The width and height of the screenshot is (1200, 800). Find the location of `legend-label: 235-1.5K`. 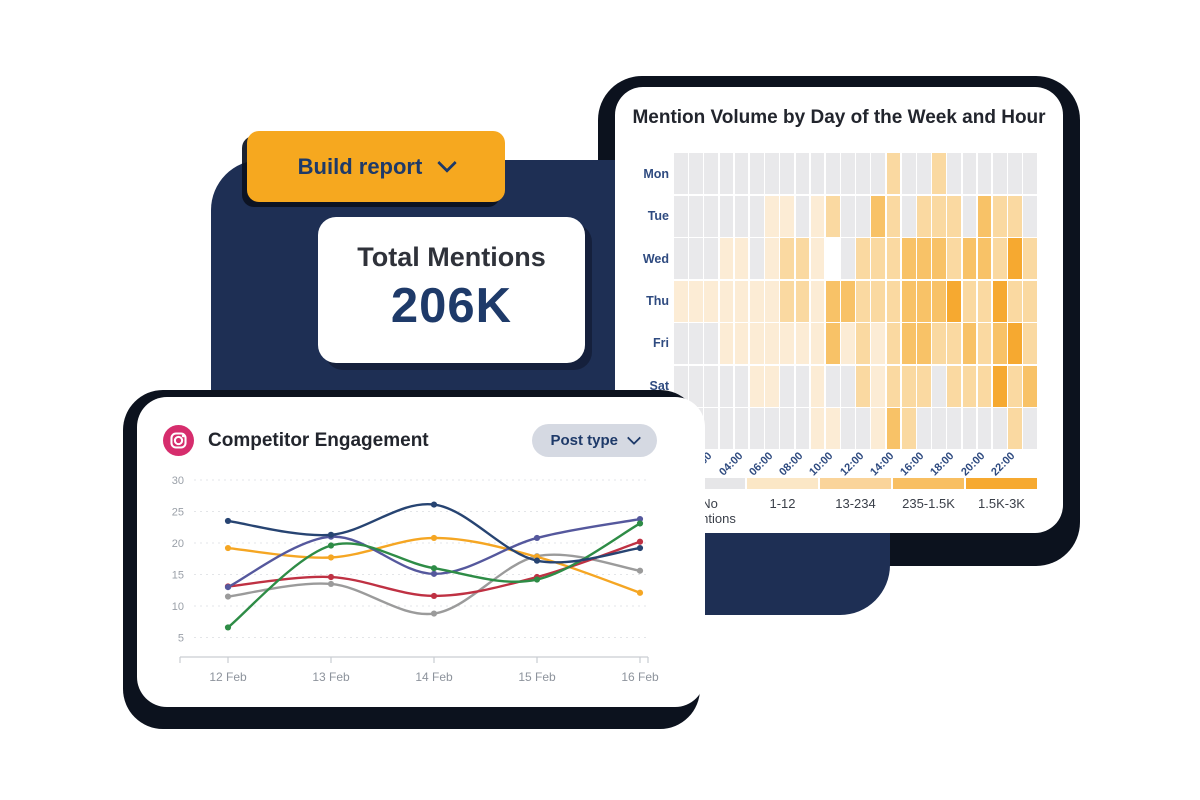

legend-label: 235-1.5K is located at coordinates (928, 503).